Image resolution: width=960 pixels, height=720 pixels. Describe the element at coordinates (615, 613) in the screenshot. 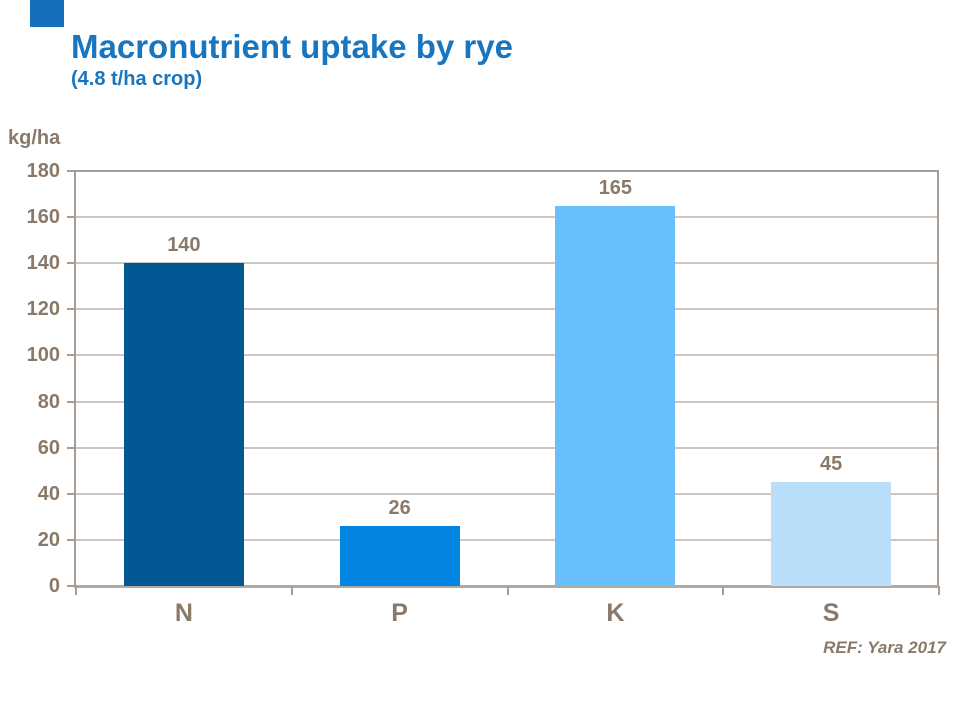

I see `x-axis-category-label-K: K` at that location.